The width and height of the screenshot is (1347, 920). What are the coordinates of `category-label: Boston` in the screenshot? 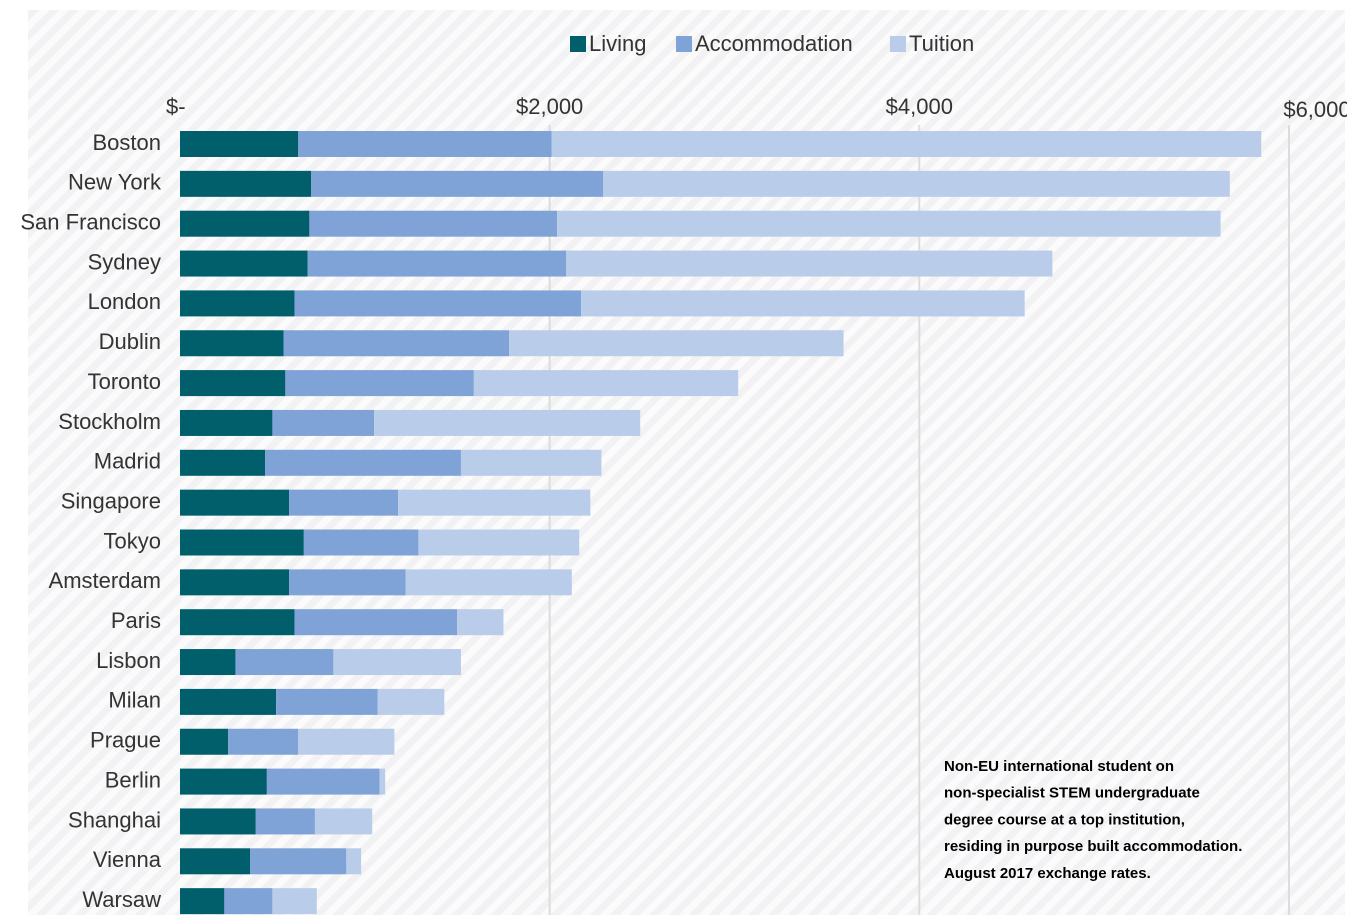 It's located at (127, 142).